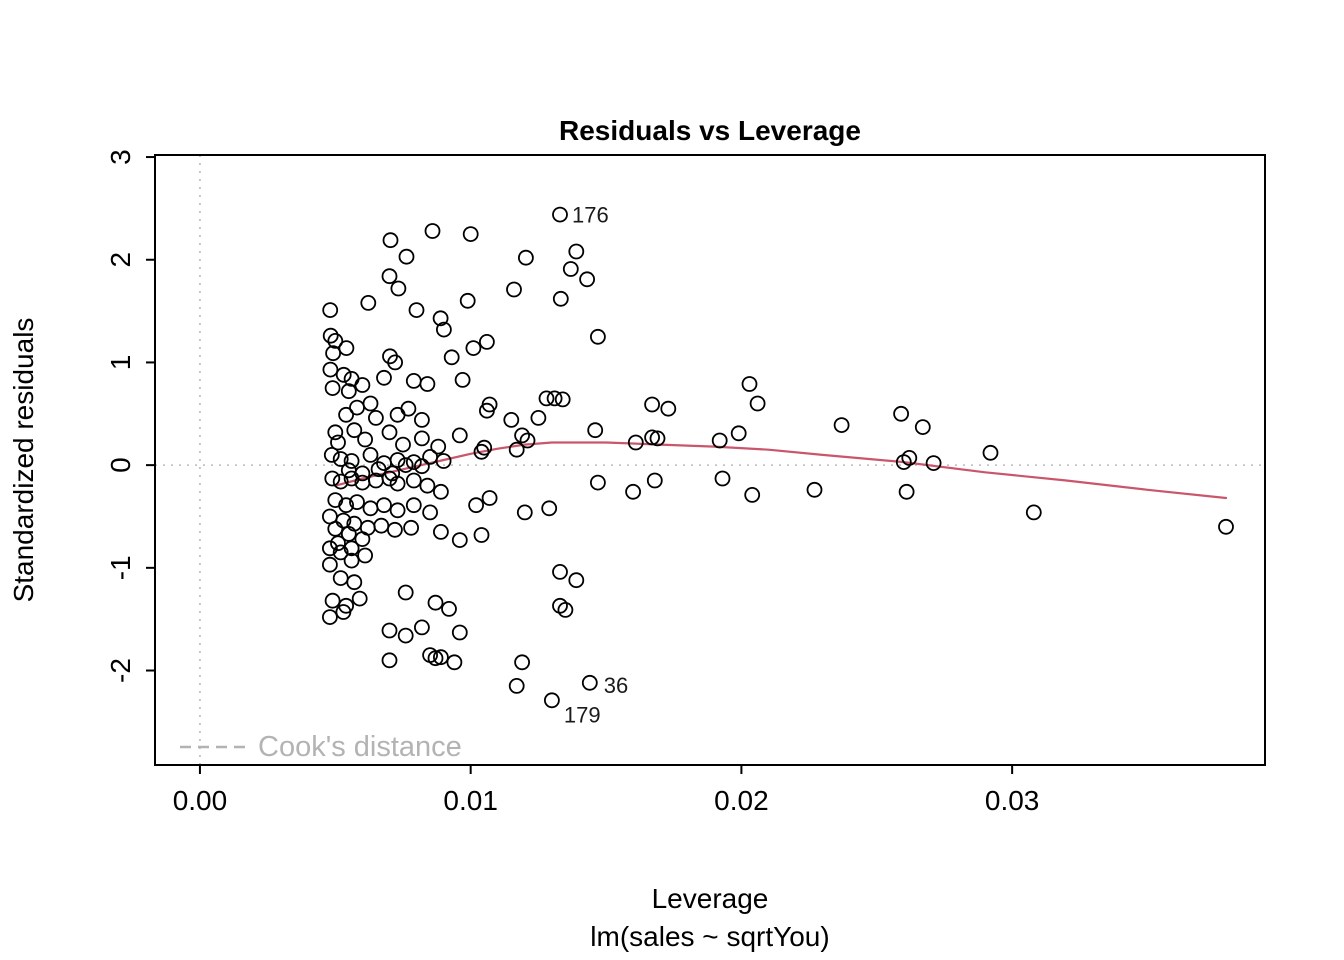  Describe the element at coordinates (709, 936) in the screenshot. I see `x-axis-sublabel: lm(sales ~ sqrtYou)` at that location.